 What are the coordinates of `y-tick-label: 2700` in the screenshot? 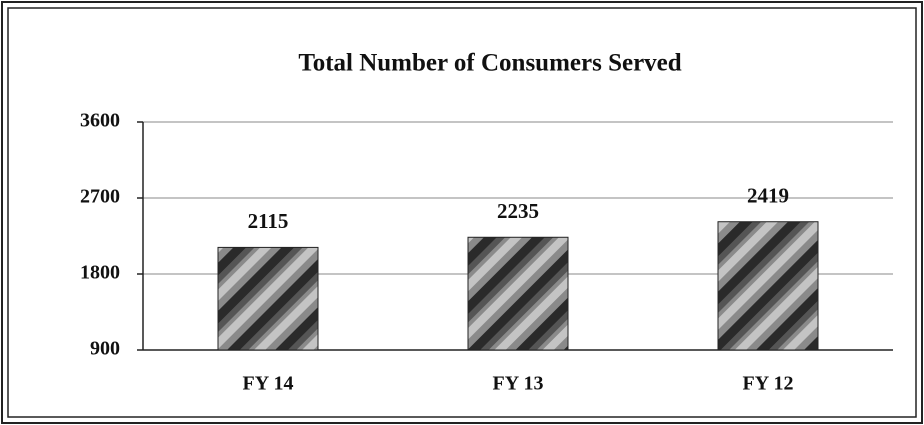 It's located at (100, 197).